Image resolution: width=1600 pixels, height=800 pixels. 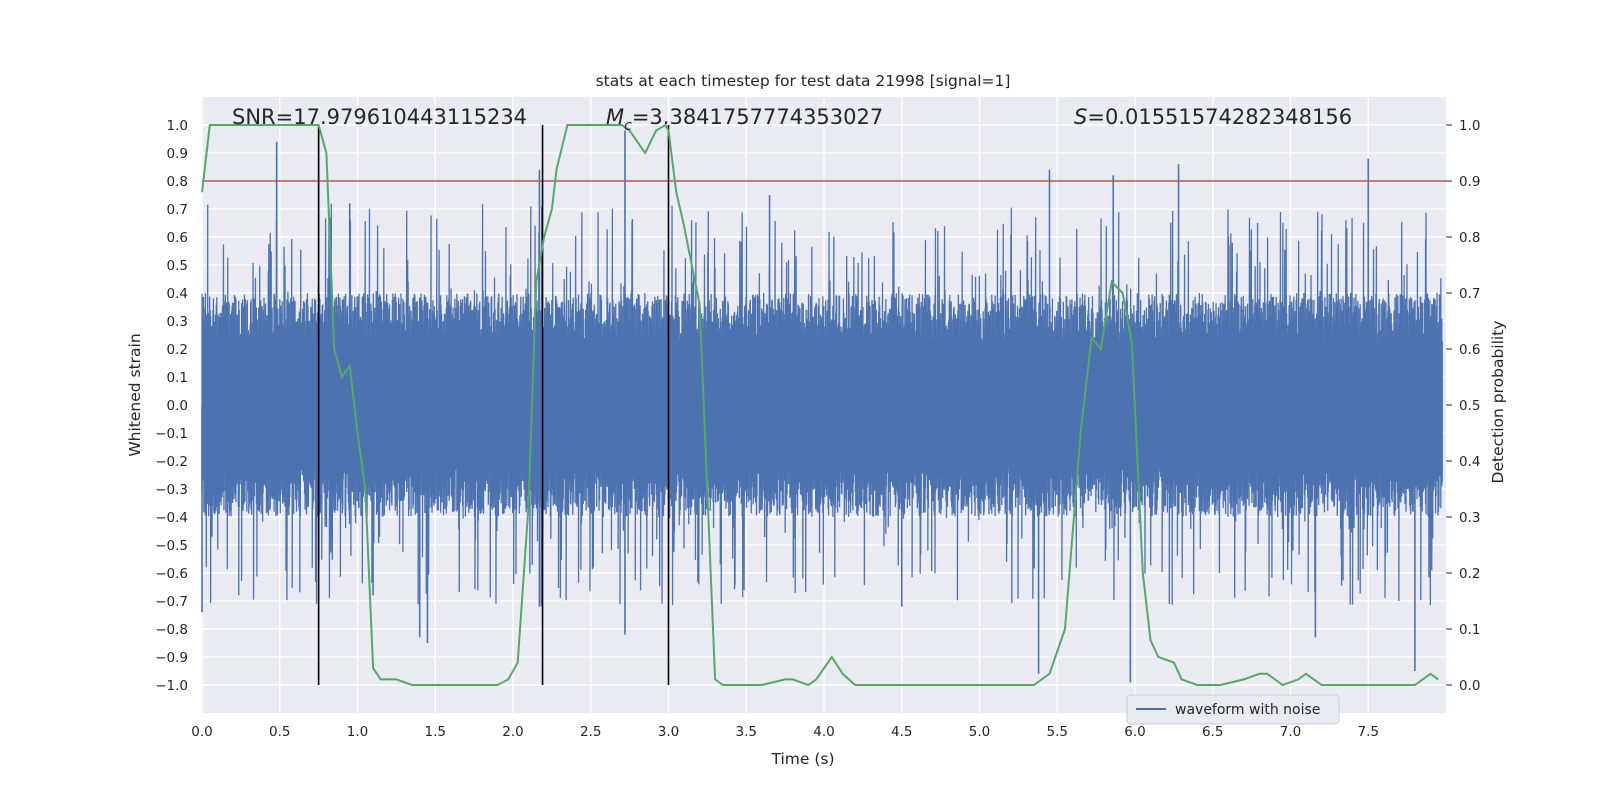 What do you see at coordinates (177, 406) in the screenshot?
I see `y-tick-label: 0.0` at bounding box center [177, 406].